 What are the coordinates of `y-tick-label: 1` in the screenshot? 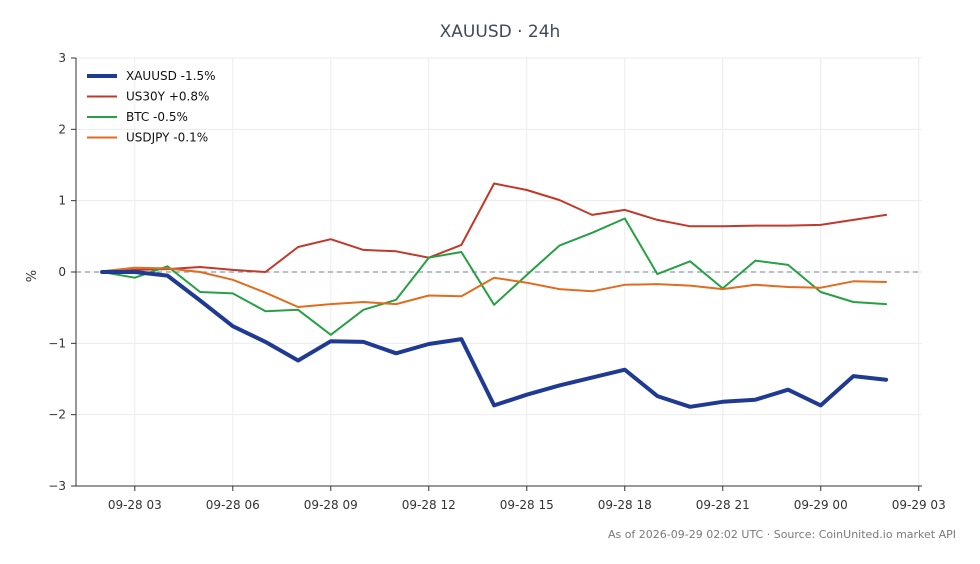 It's located at (62, 201).